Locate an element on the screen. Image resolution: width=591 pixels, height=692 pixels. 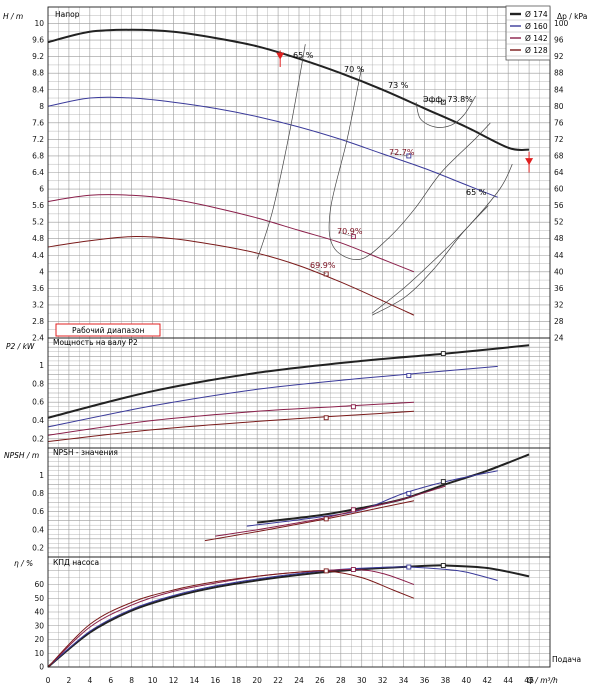
point-label-142: 70.9% is located at coordinates (350, 231).